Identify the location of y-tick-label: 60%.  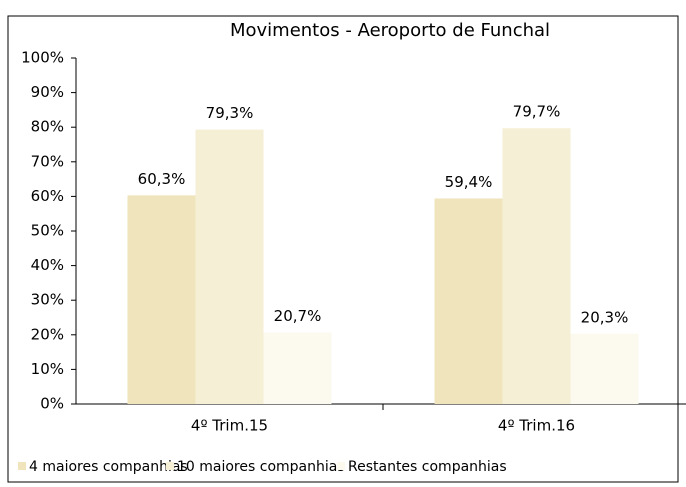
(47, 196).